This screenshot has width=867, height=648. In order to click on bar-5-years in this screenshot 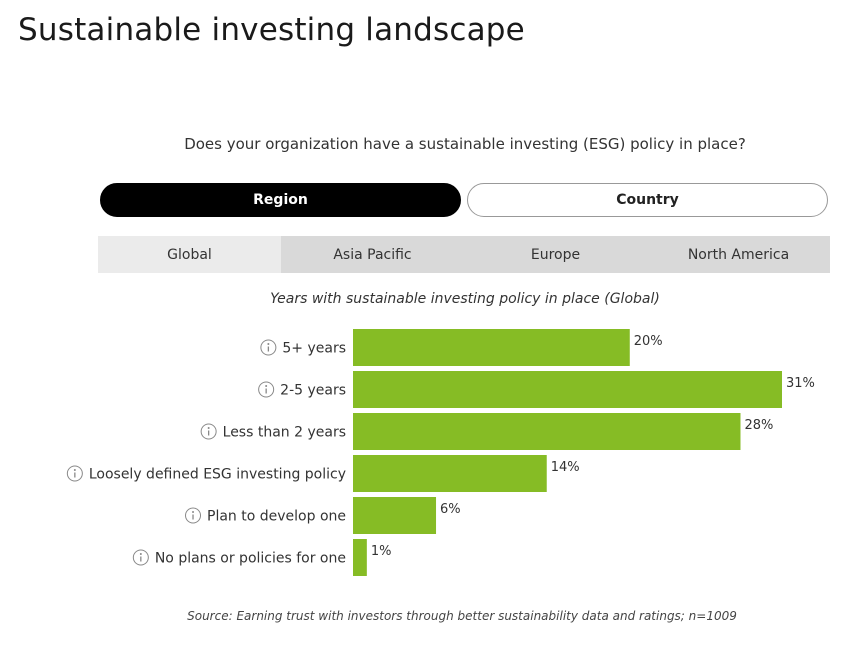, I will do `click(491, 347)`.